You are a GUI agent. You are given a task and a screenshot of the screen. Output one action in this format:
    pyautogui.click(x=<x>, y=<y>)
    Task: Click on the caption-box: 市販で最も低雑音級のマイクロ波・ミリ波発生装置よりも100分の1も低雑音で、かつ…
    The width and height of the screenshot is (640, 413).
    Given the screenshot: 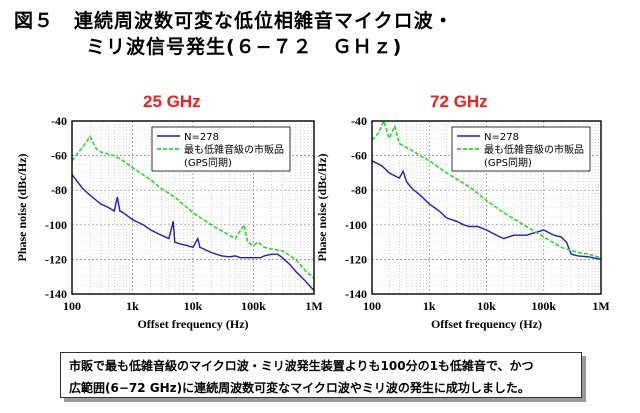 What is the action you would take?
    pyautogui.click(x=321, y=375)
    